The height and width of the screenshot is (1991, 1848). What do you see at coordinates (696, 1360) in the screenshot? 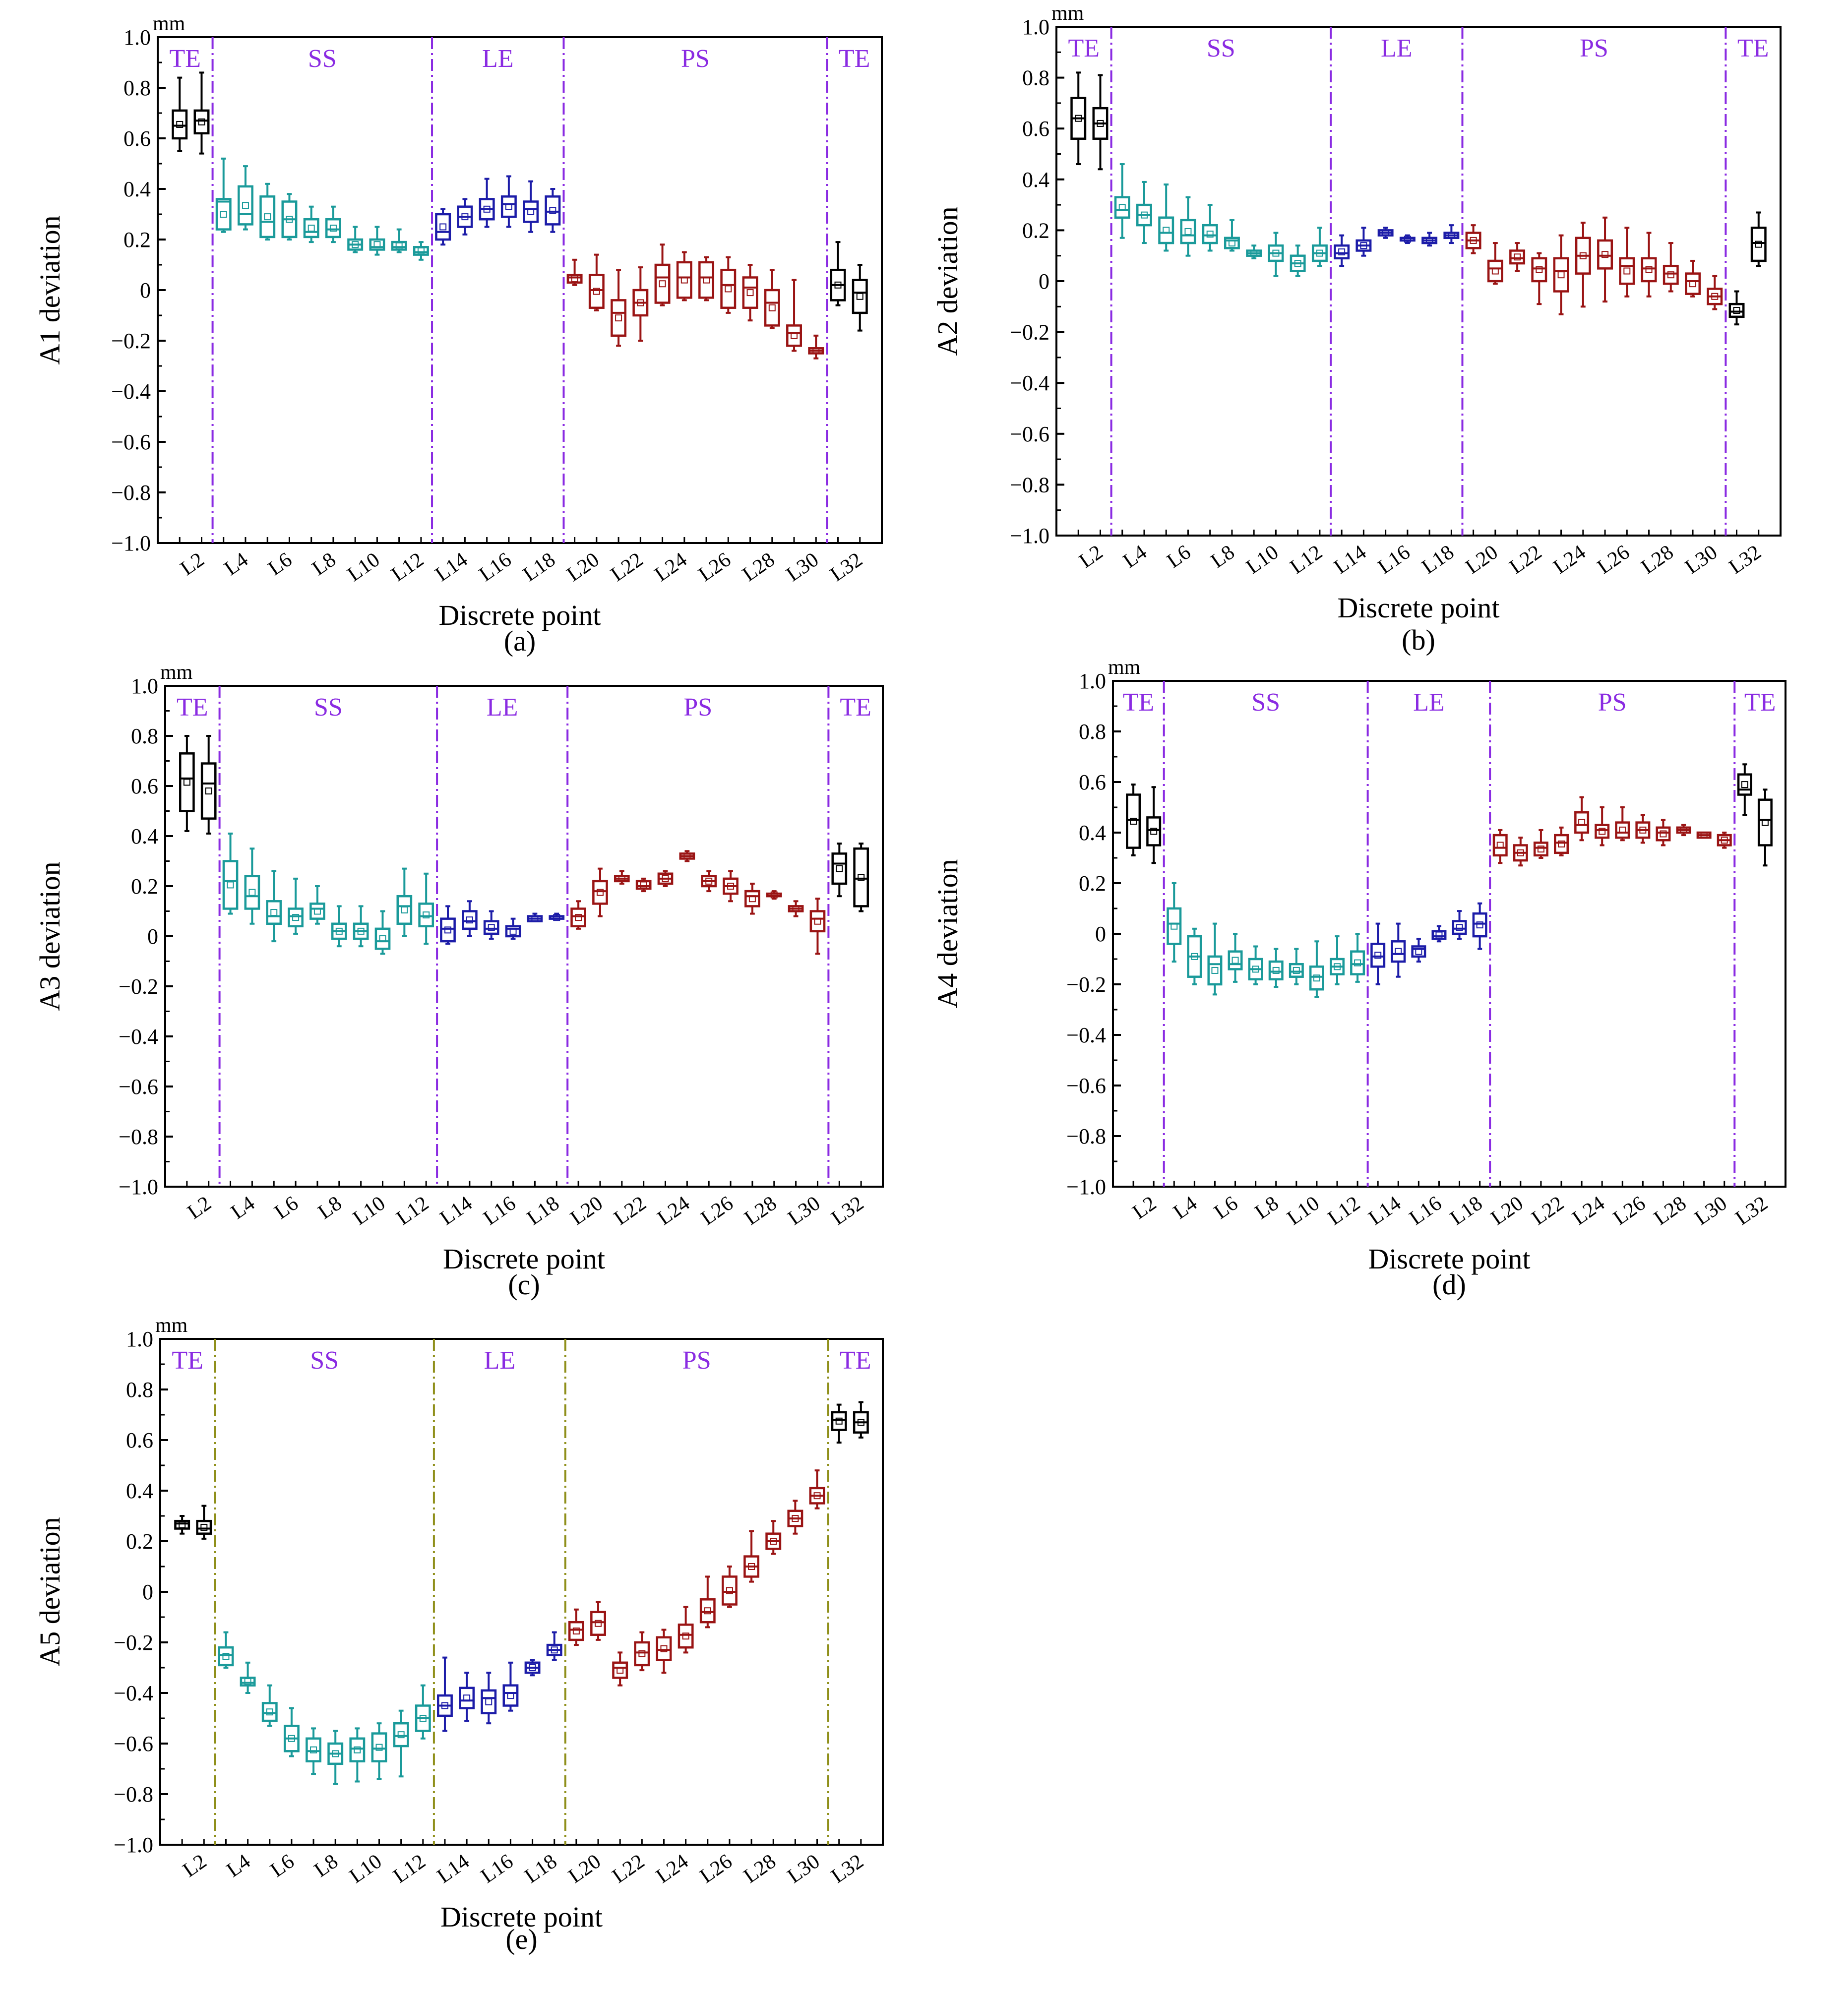
I see `region-label: PS` at bounding box center [696, 1360].